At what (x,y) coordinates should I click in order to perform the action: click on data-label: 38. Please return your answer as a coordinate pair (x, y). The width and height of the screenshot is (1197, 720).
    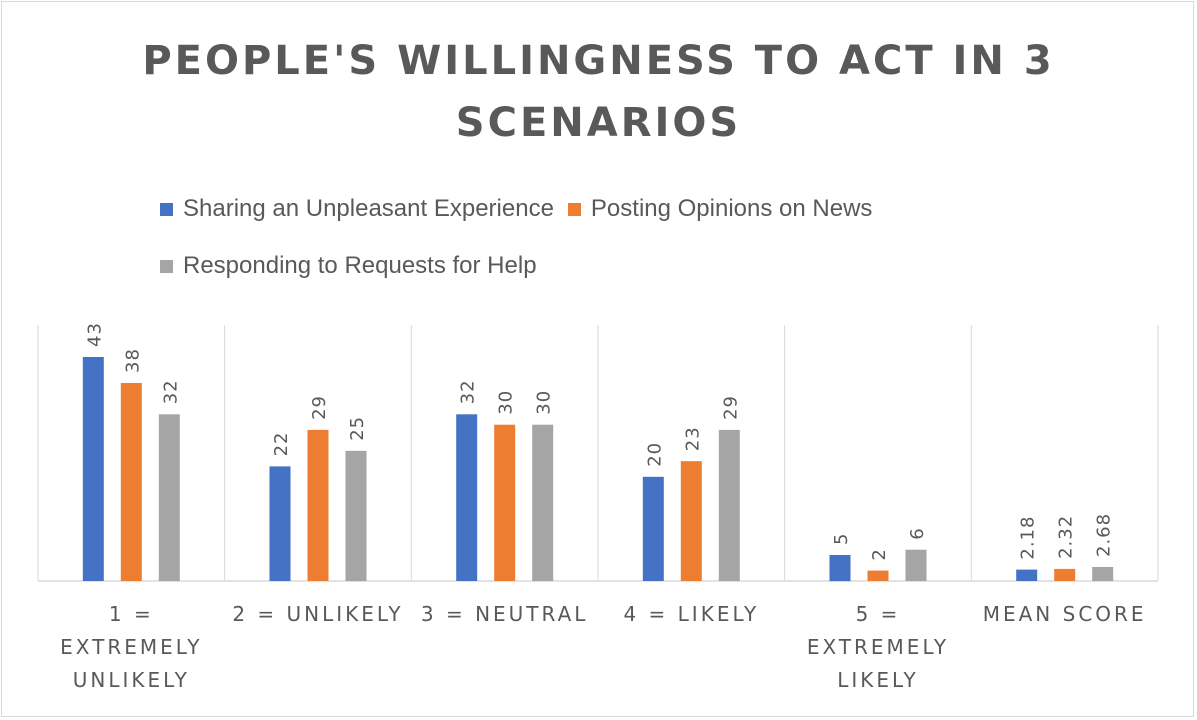
    Looking at the image, I should click on (132, 360).